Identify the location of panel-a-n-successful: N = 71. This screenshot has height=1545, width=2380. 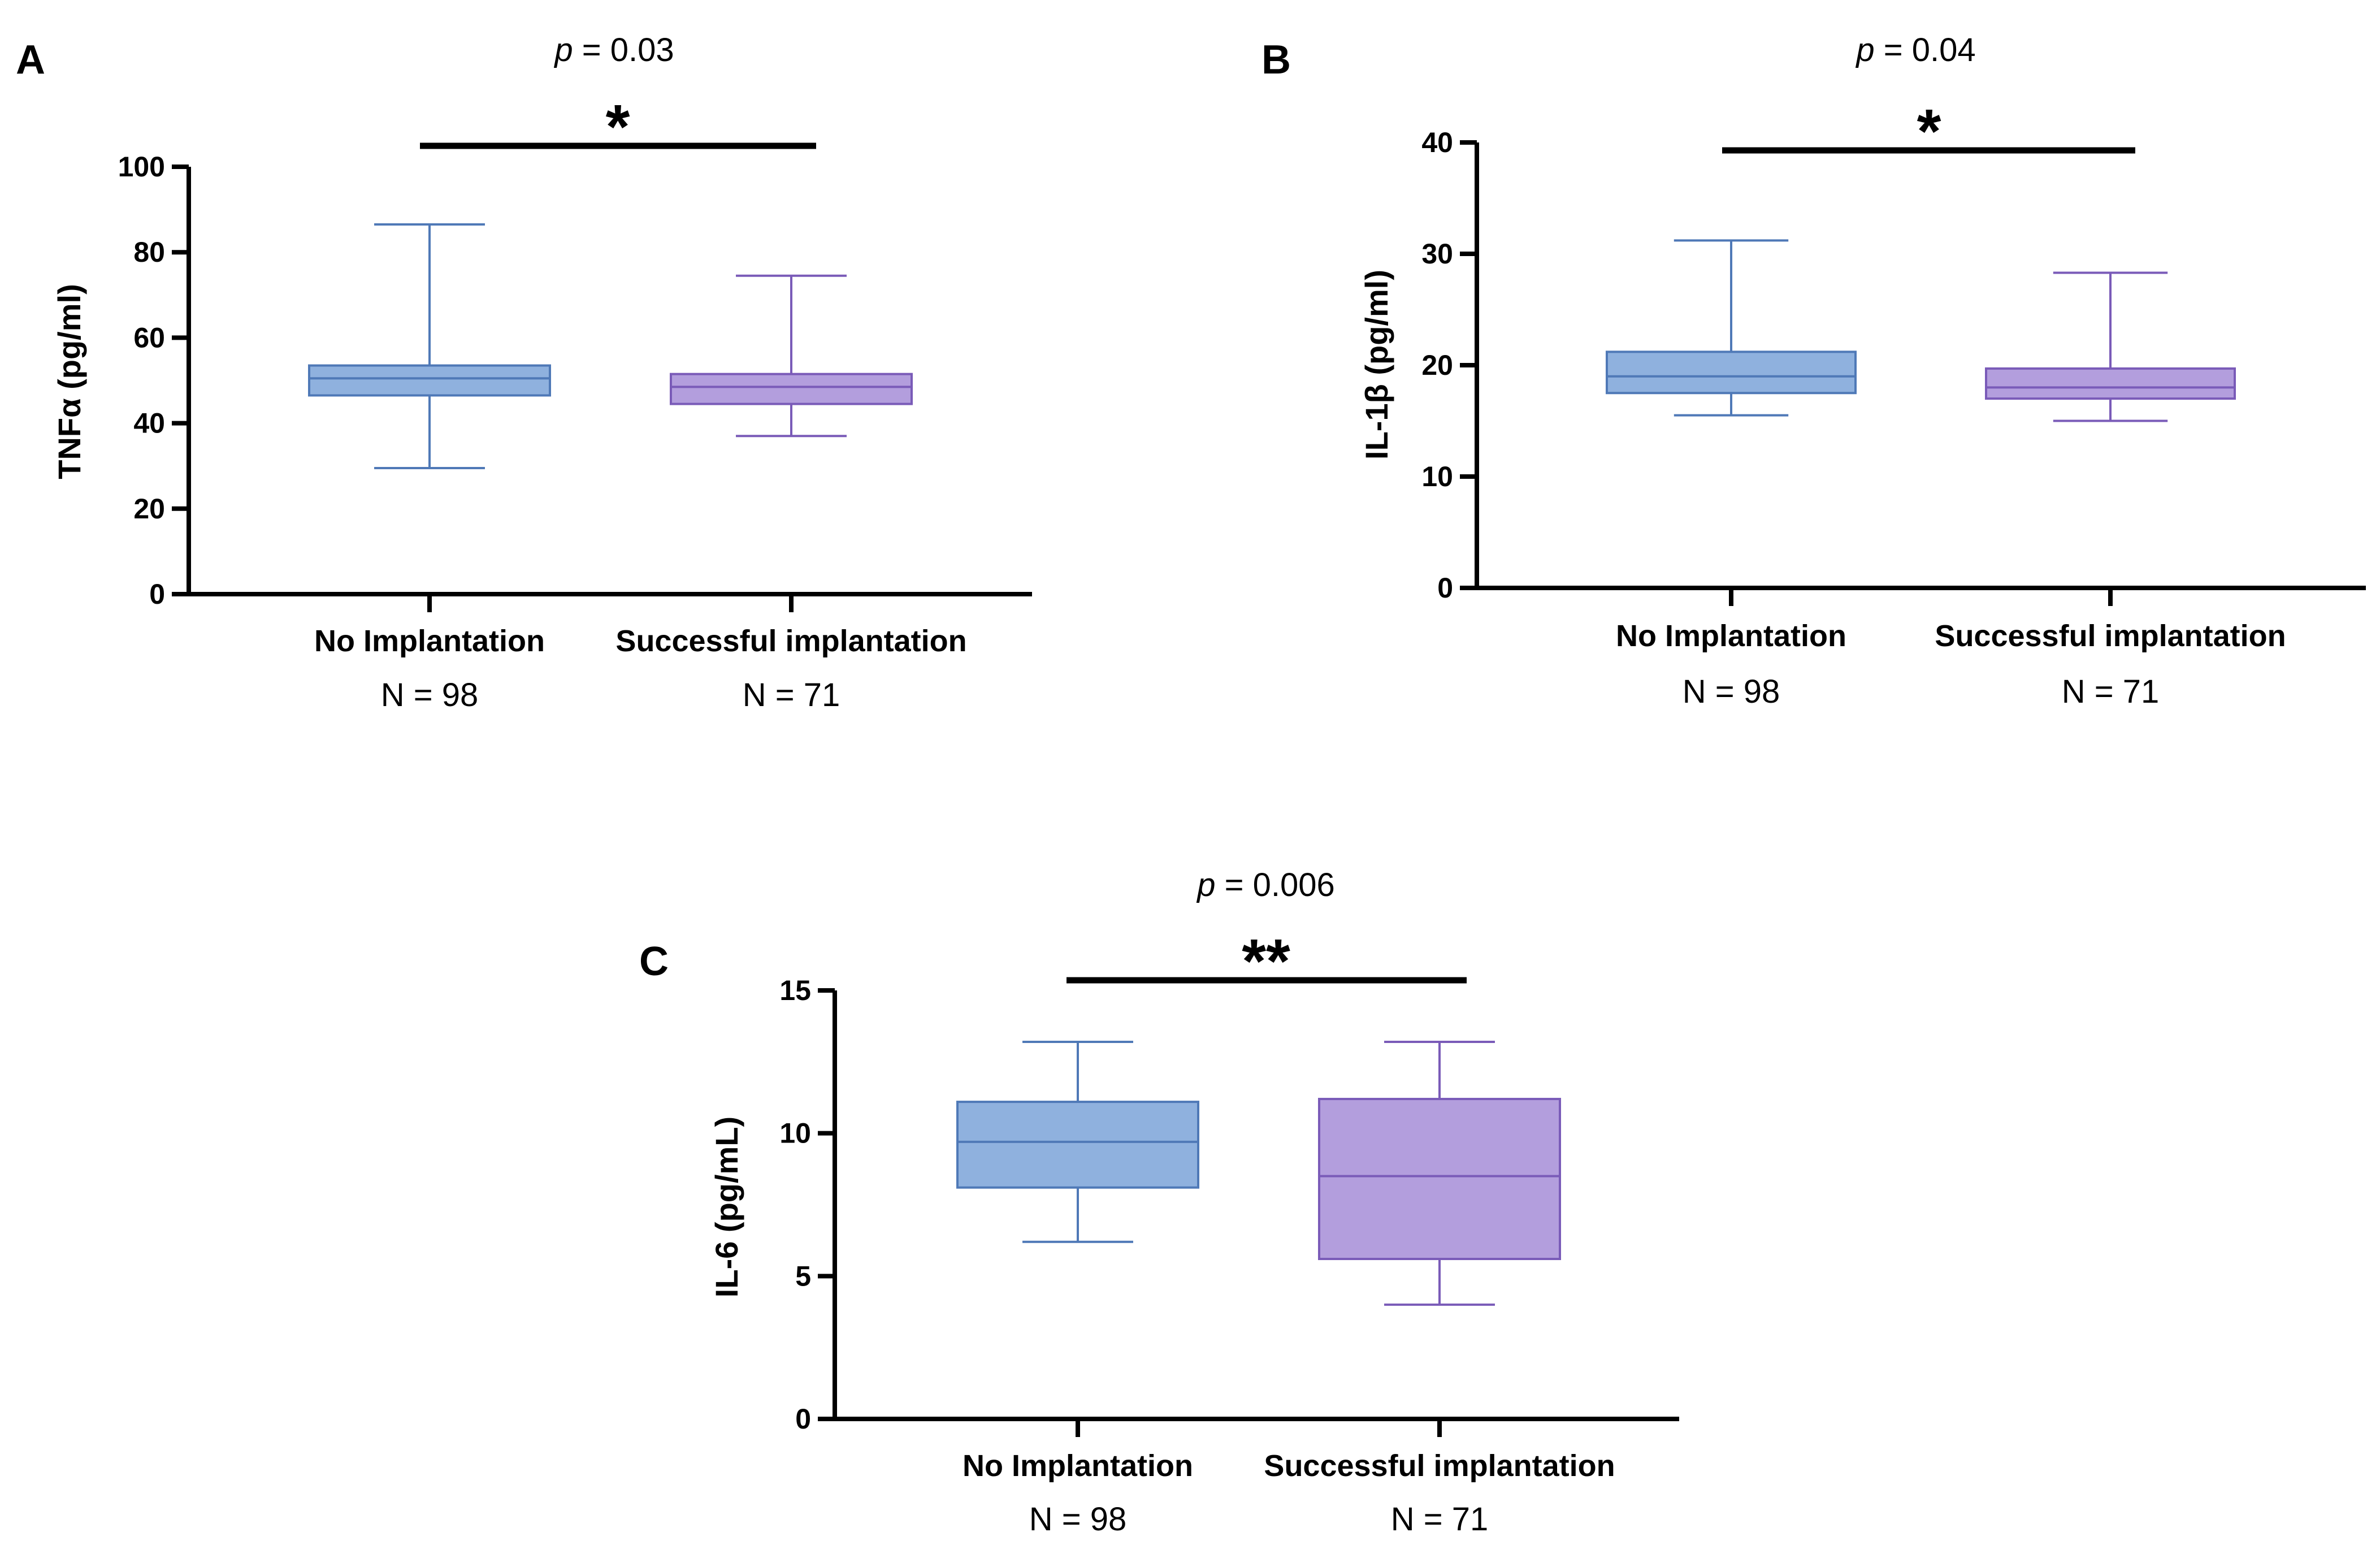
(791, 695).